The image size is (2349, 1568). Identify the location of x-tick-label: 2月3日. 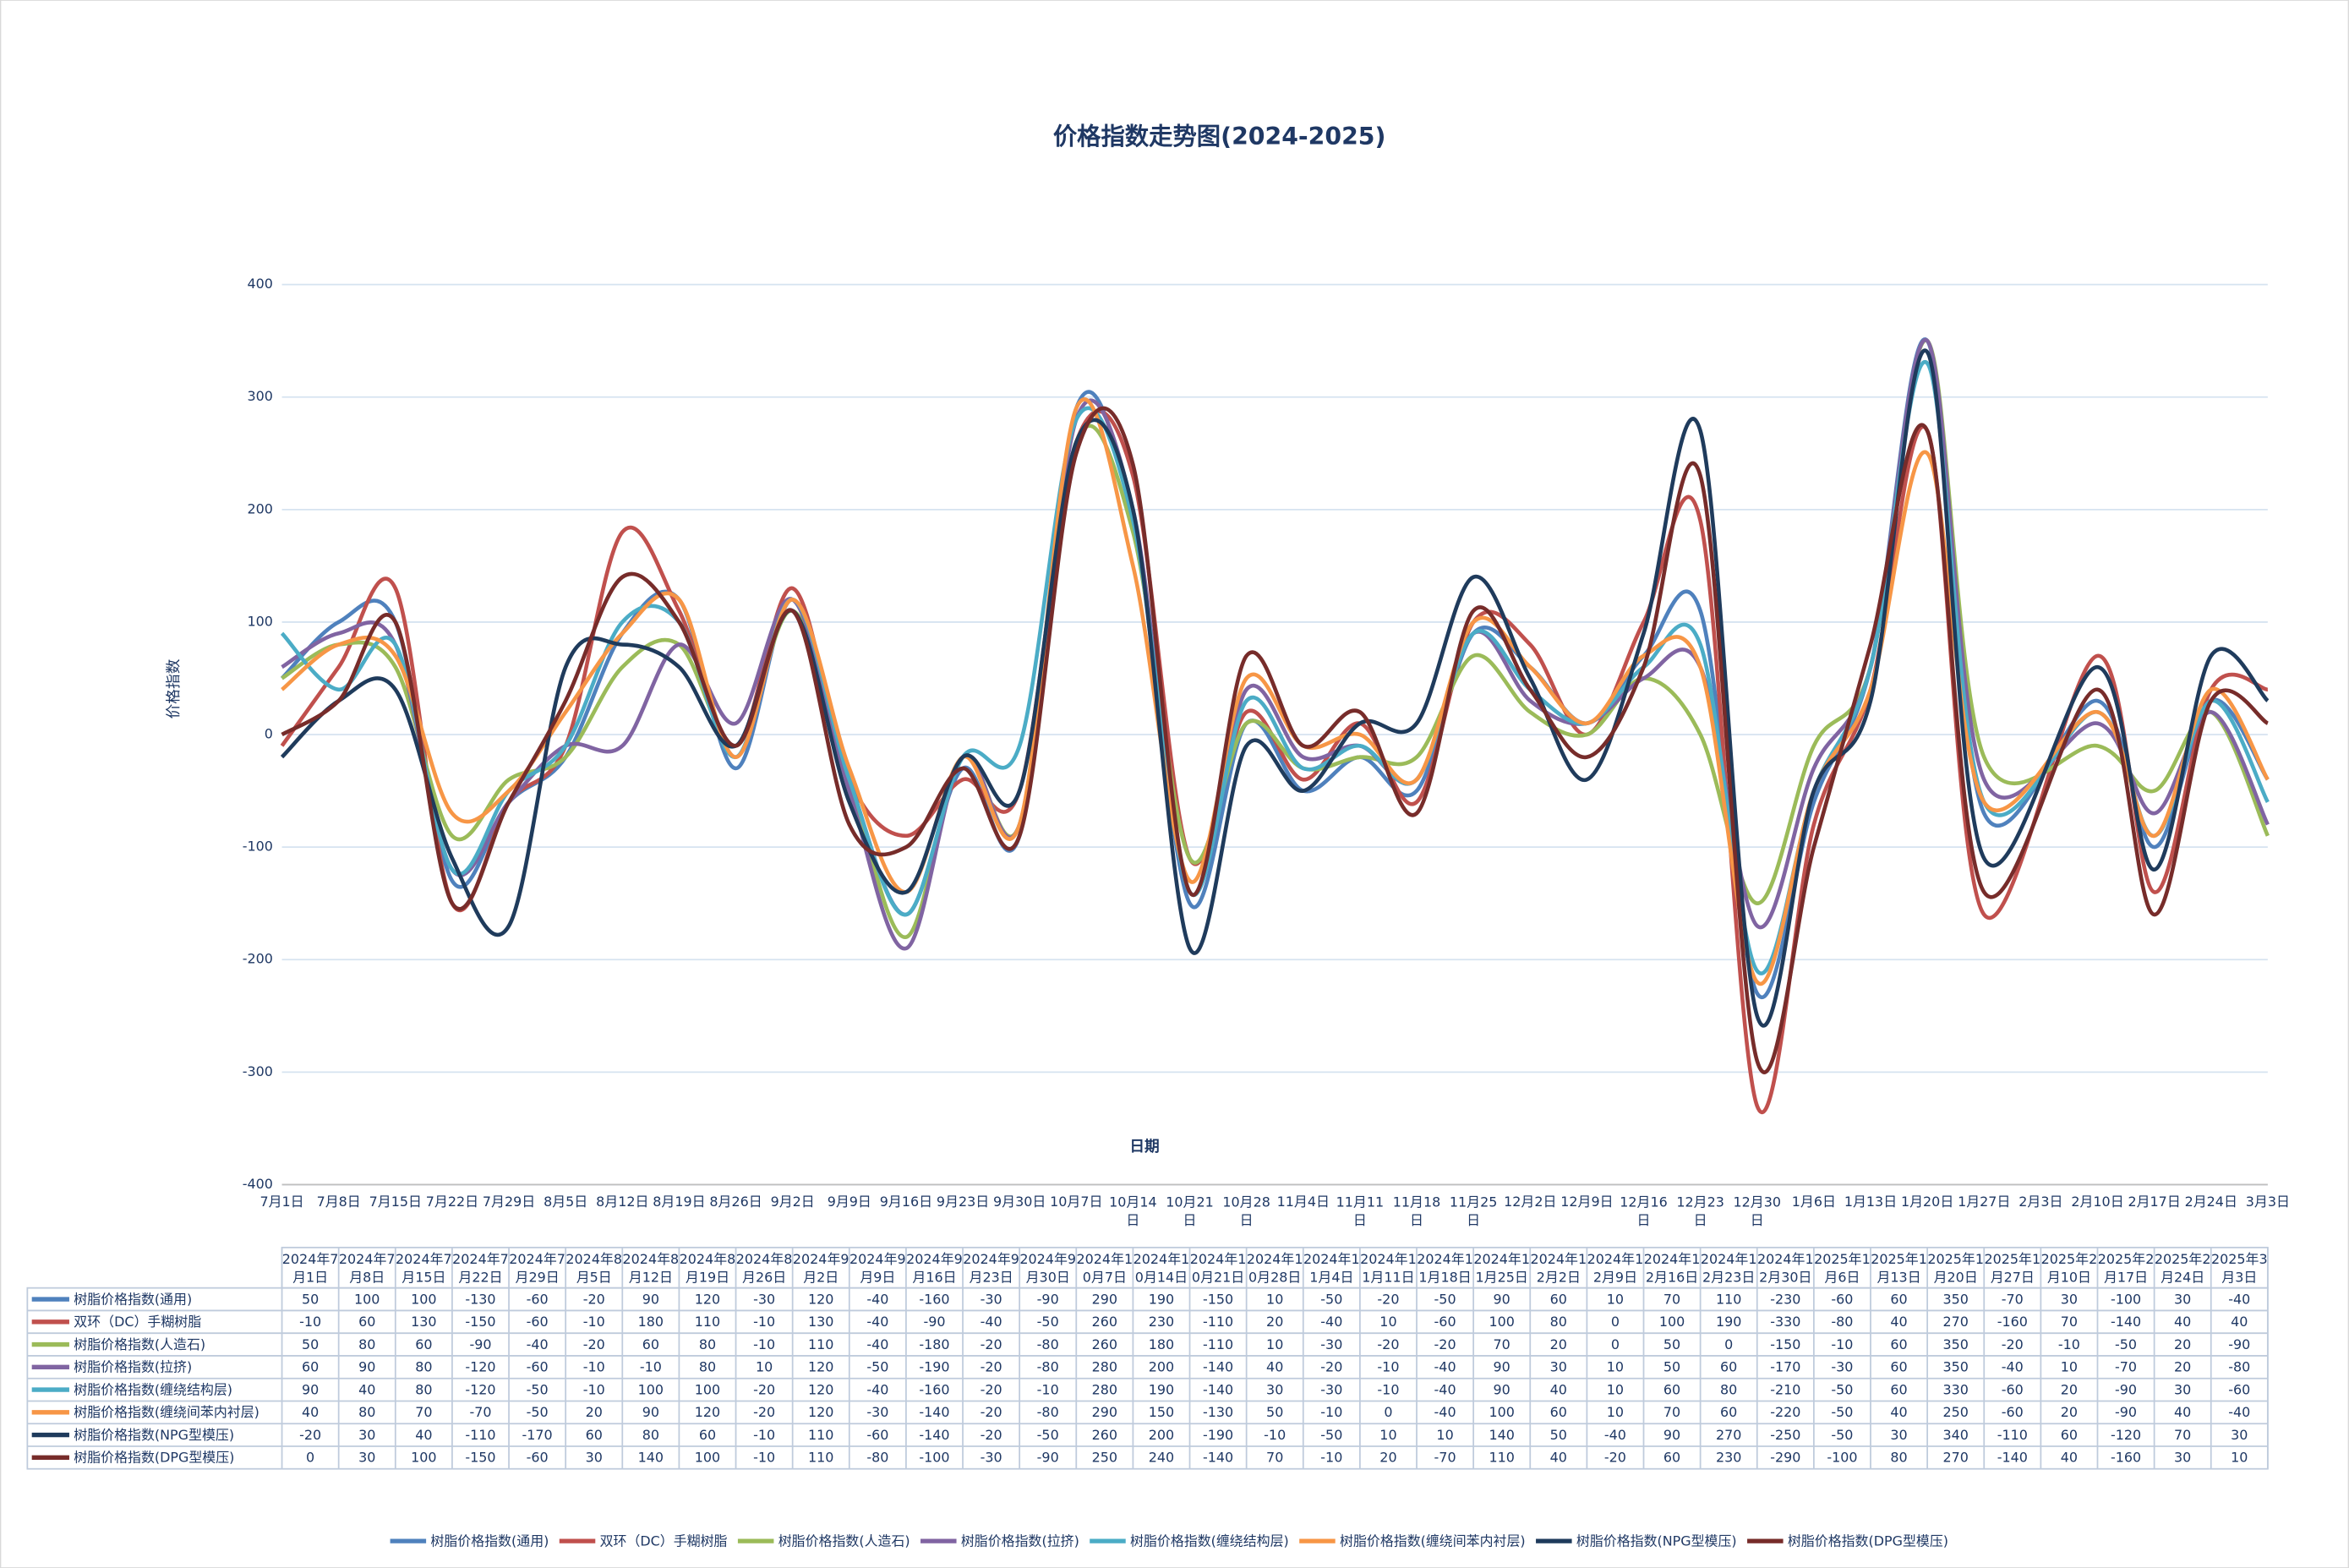
(2040, 1202).